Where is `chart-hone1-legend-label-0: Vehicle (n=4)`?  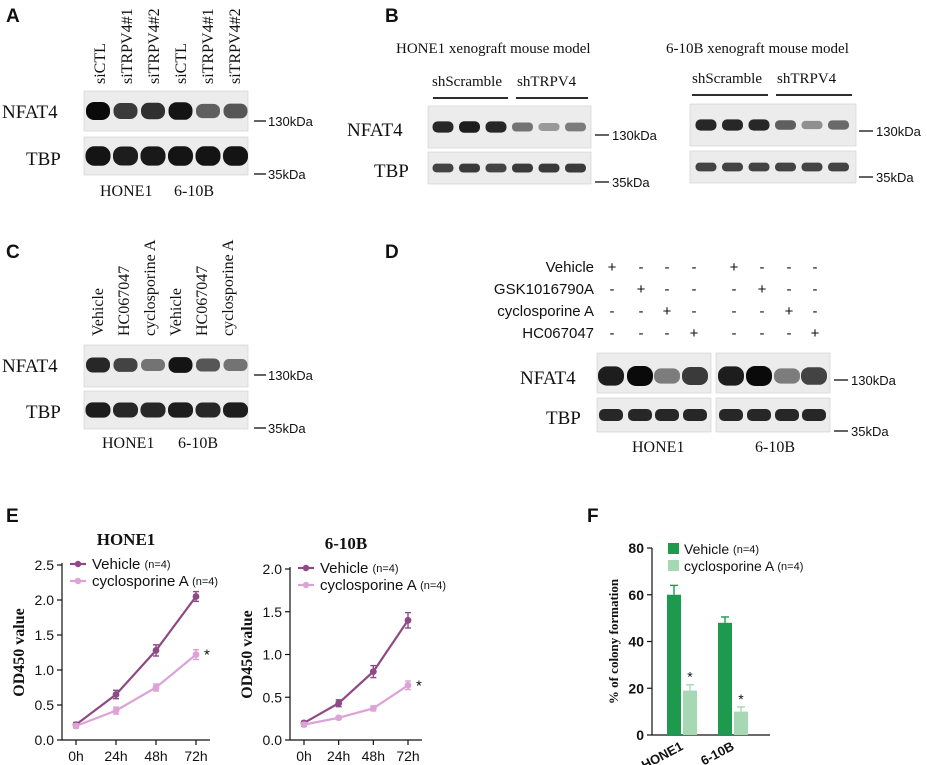 chart-hone1-legend-label-0: Vehicle (n=4) is located at coordinates (131, 564).